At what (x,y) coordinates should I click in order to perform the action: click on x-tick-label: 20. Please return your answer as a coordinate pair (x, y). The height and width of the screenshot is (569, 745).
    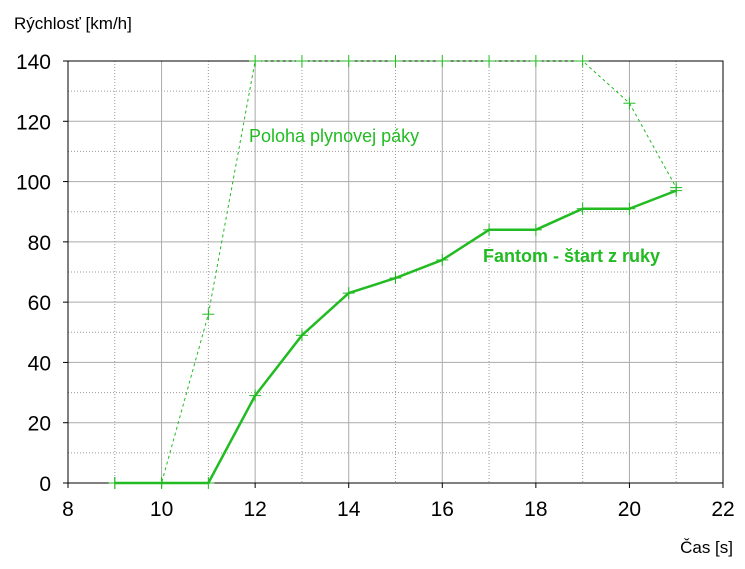
    Looking at the image, I should click on (629, 509).